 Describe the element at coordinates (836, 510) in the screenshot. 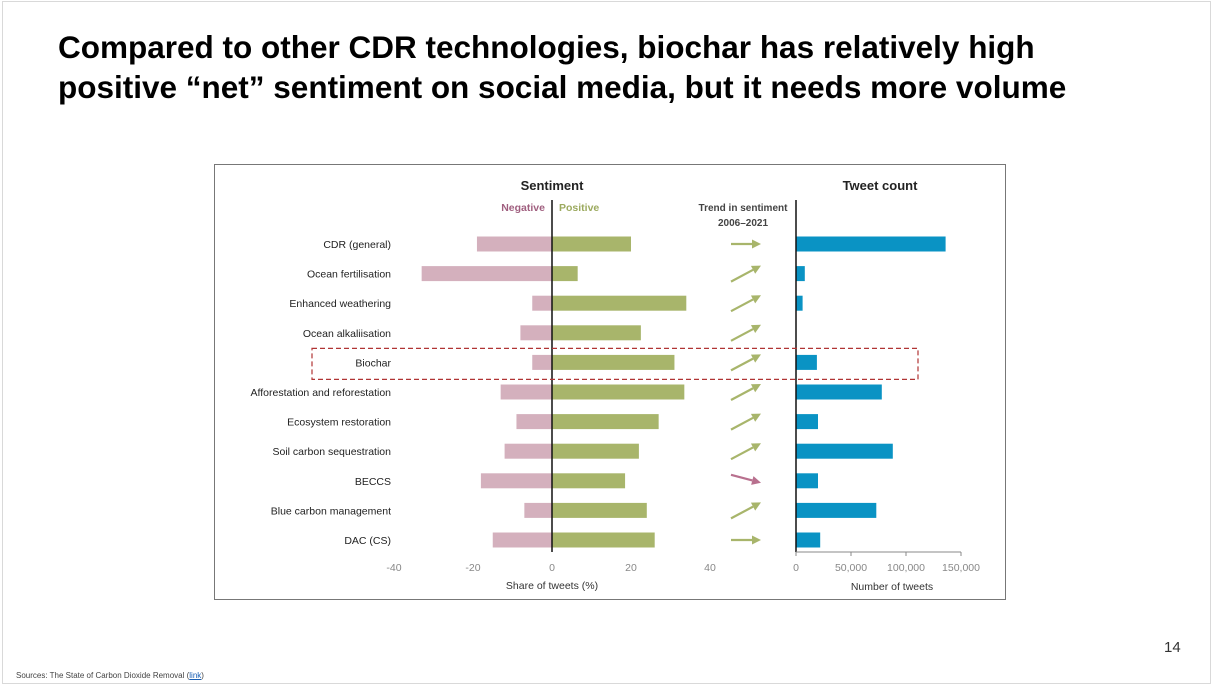

I see `tweet-bar-blue-carbon-management` at that location.